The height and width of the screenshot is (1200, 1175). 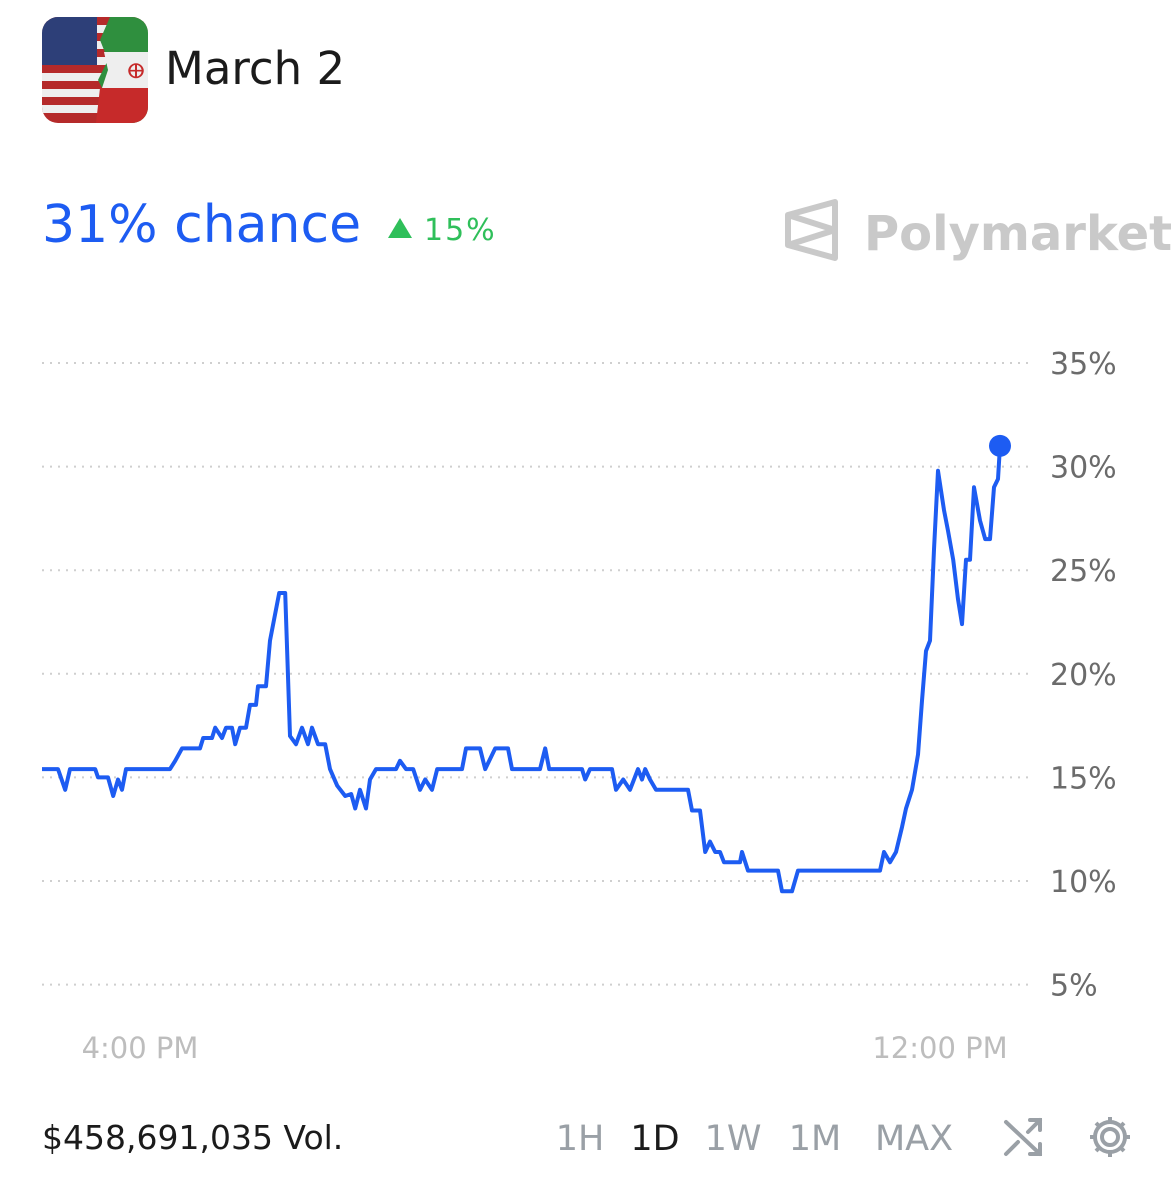 What do you see at coordinates (580, 1139) in the screenshot?
I see `range-button: 1H` at bounding box center [580, 1139].